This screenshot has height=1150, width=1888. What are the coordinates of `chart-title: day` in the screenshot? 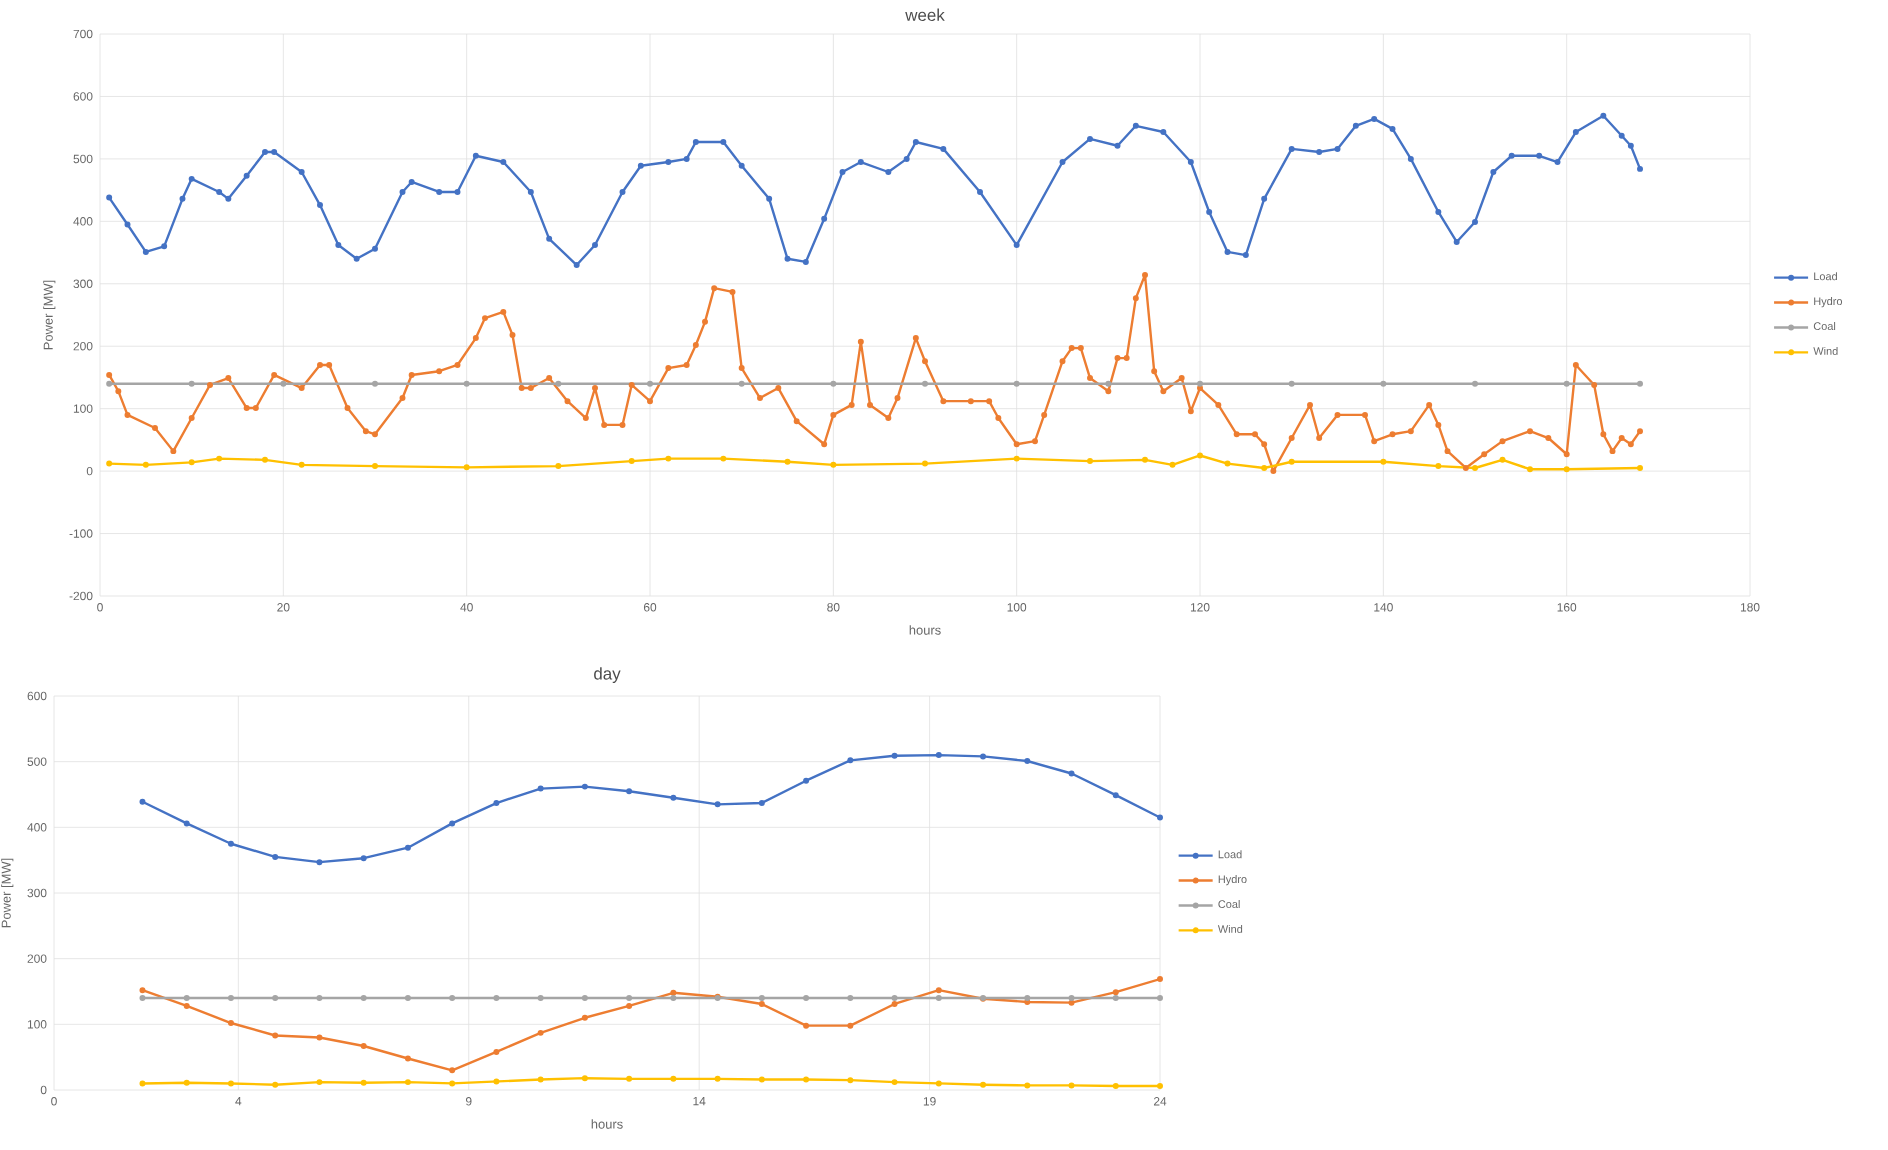 It's located at (607, 675).